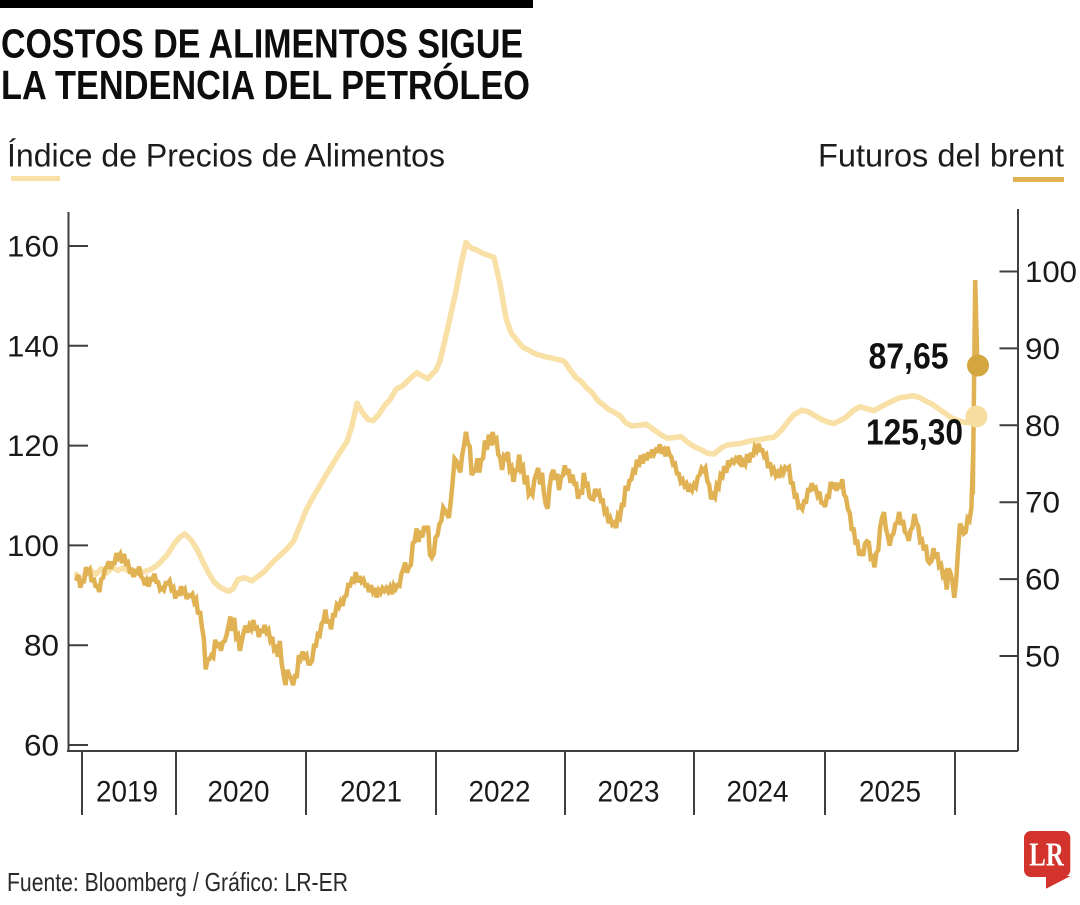 This screenshot has height=905, width=1080. I want to click on svg-text: COSTOS DE ALIMENTOS SIGUE, so click(262, 43).